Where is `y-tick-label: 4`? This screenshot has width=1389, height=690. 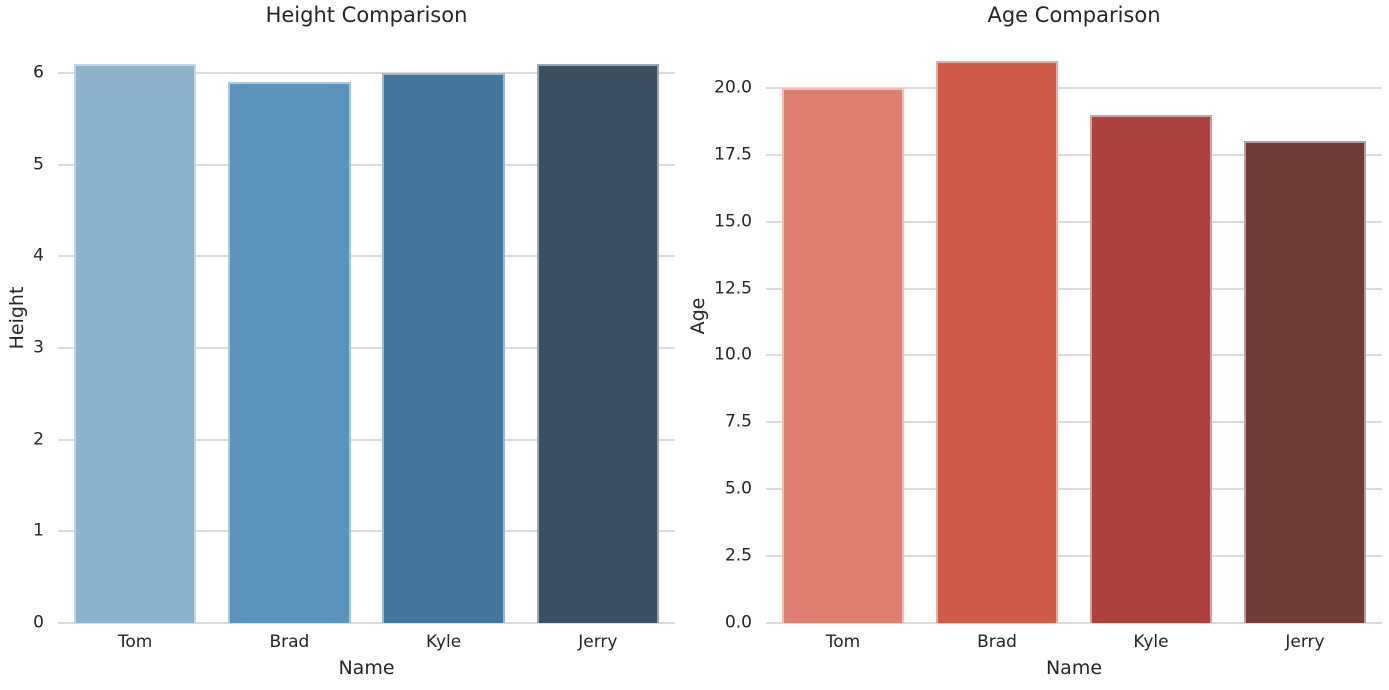
y-tick-label: 4 is located at coordinates (38, 255).